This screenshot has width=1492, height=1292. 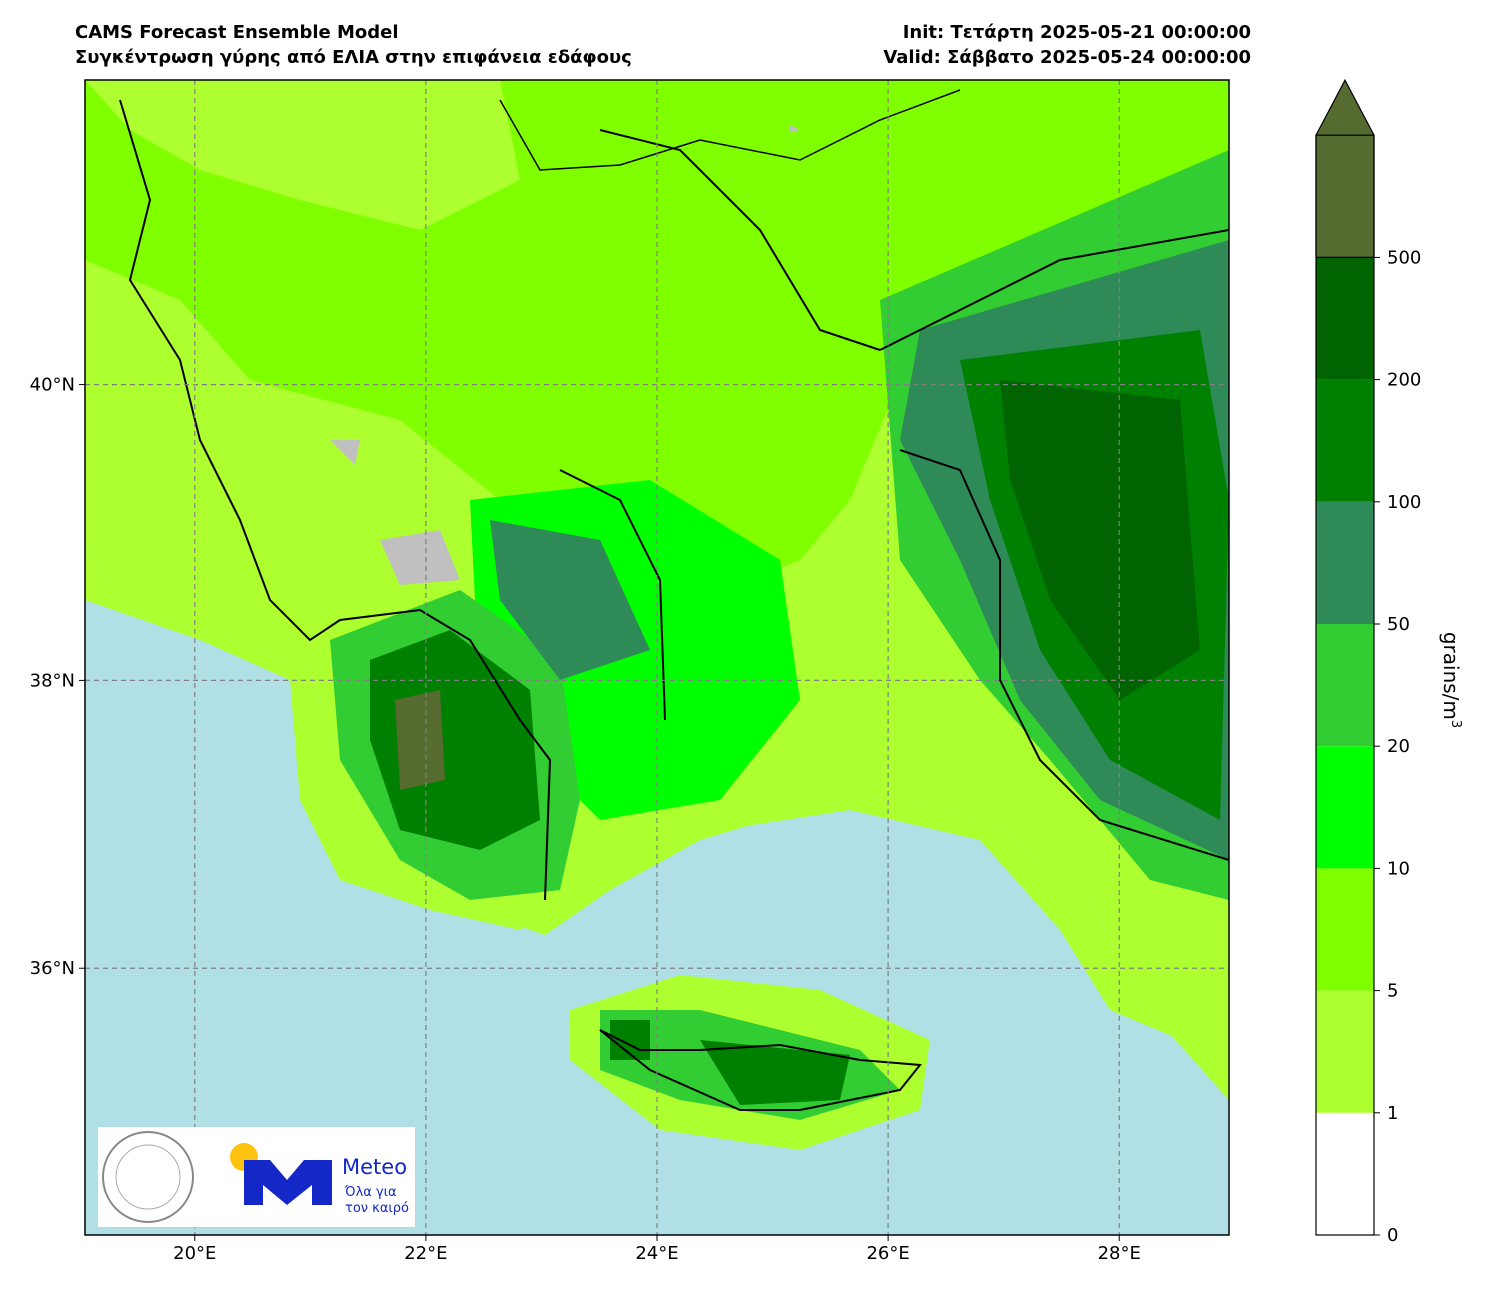 What do you see at coordinates (425, 1253) in the screenshot?
I see `x-tick-label: 22°E` at bounding box center [425, 1253].